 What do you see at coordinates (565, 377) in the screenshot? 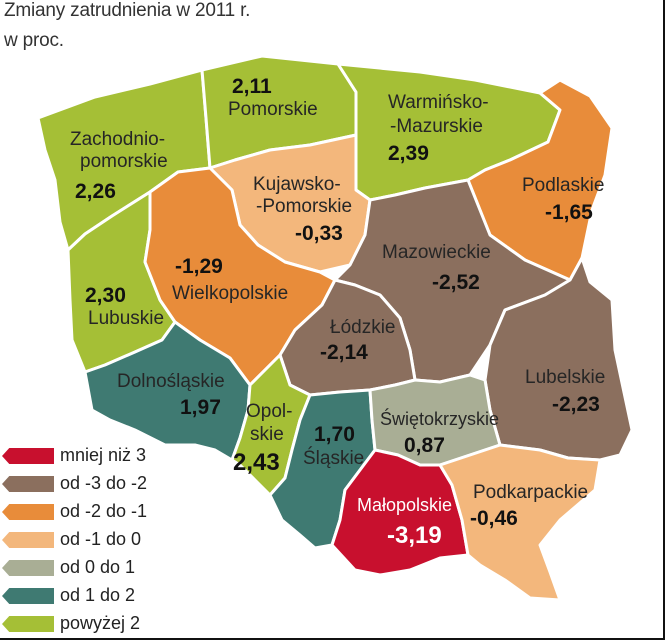
I see `label-lubelskie: Lubelskie` at bounding box center [565, 377].